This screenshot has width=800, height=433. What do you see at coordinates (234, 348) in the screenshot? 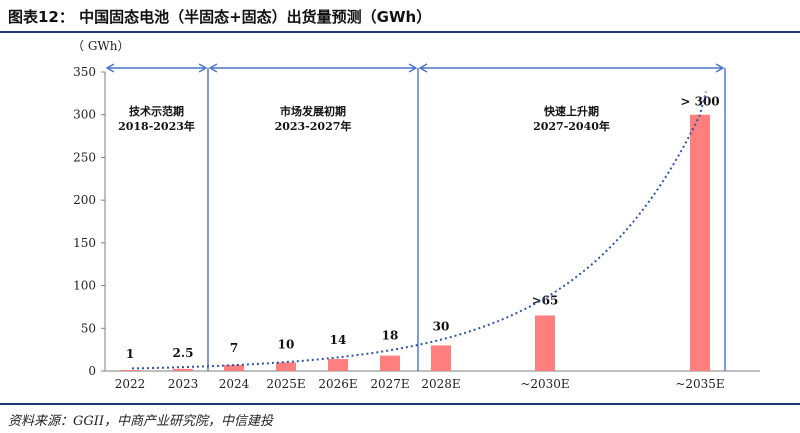
I see `data-label: 7` at bounding box center [234, 348].